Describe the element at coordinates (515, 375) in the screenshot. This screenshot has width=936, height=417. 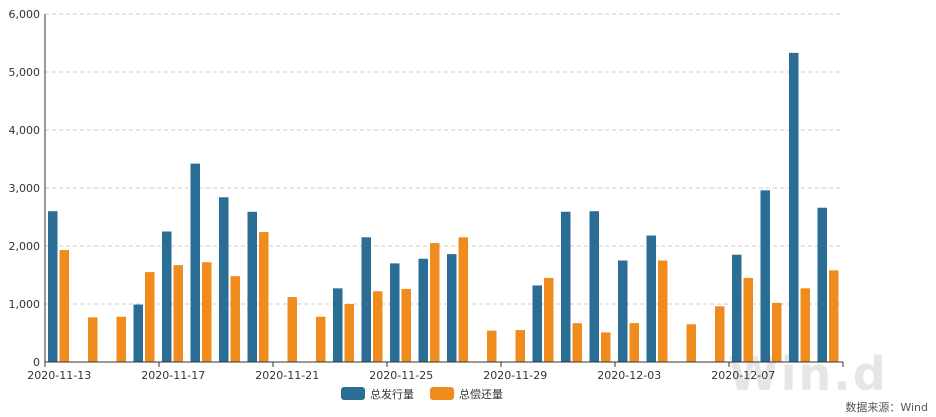
I see `x-tick-label: 2020-11-29` at that location.